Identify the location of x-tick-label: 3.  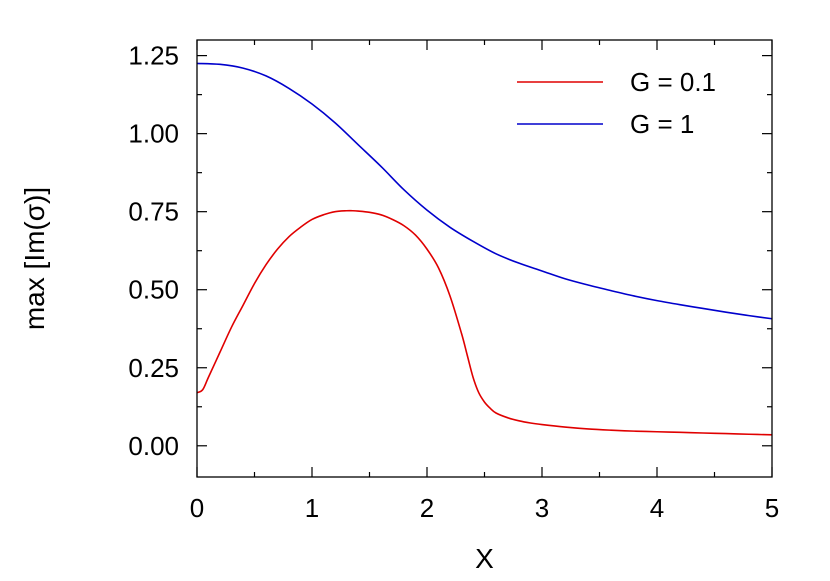
(542, 508).